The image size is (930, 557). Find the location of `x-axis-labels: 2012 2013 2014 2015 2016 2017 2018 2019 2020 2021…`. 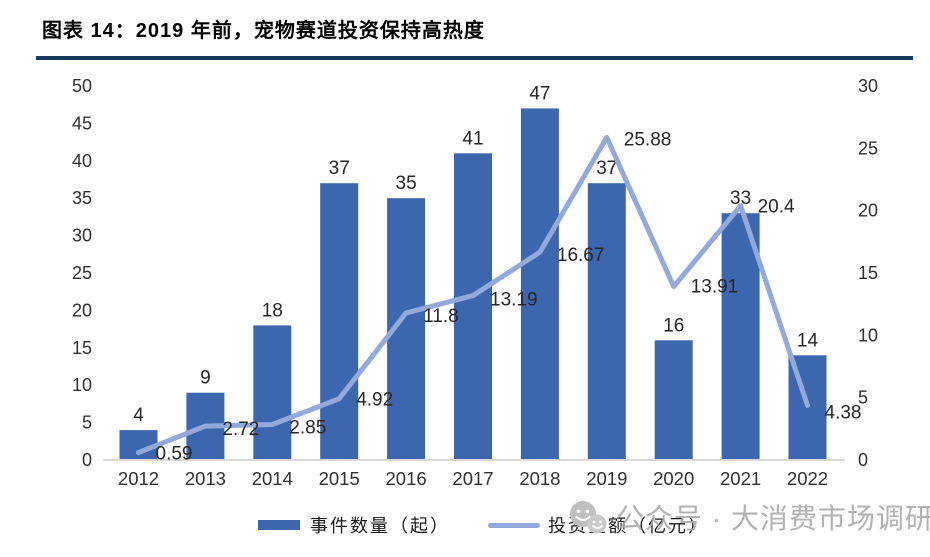

x-axis-labels: 2012 2013 2014 2015 2016 2017 2018 2019 2020 2021… is located at coordinates (473, 478).